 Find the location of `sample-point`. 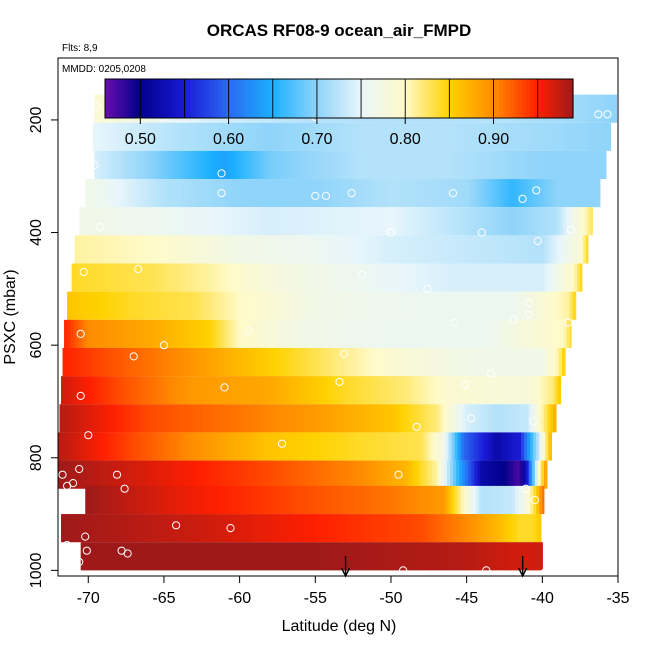

sample-point is located at coordinates (537, 241).